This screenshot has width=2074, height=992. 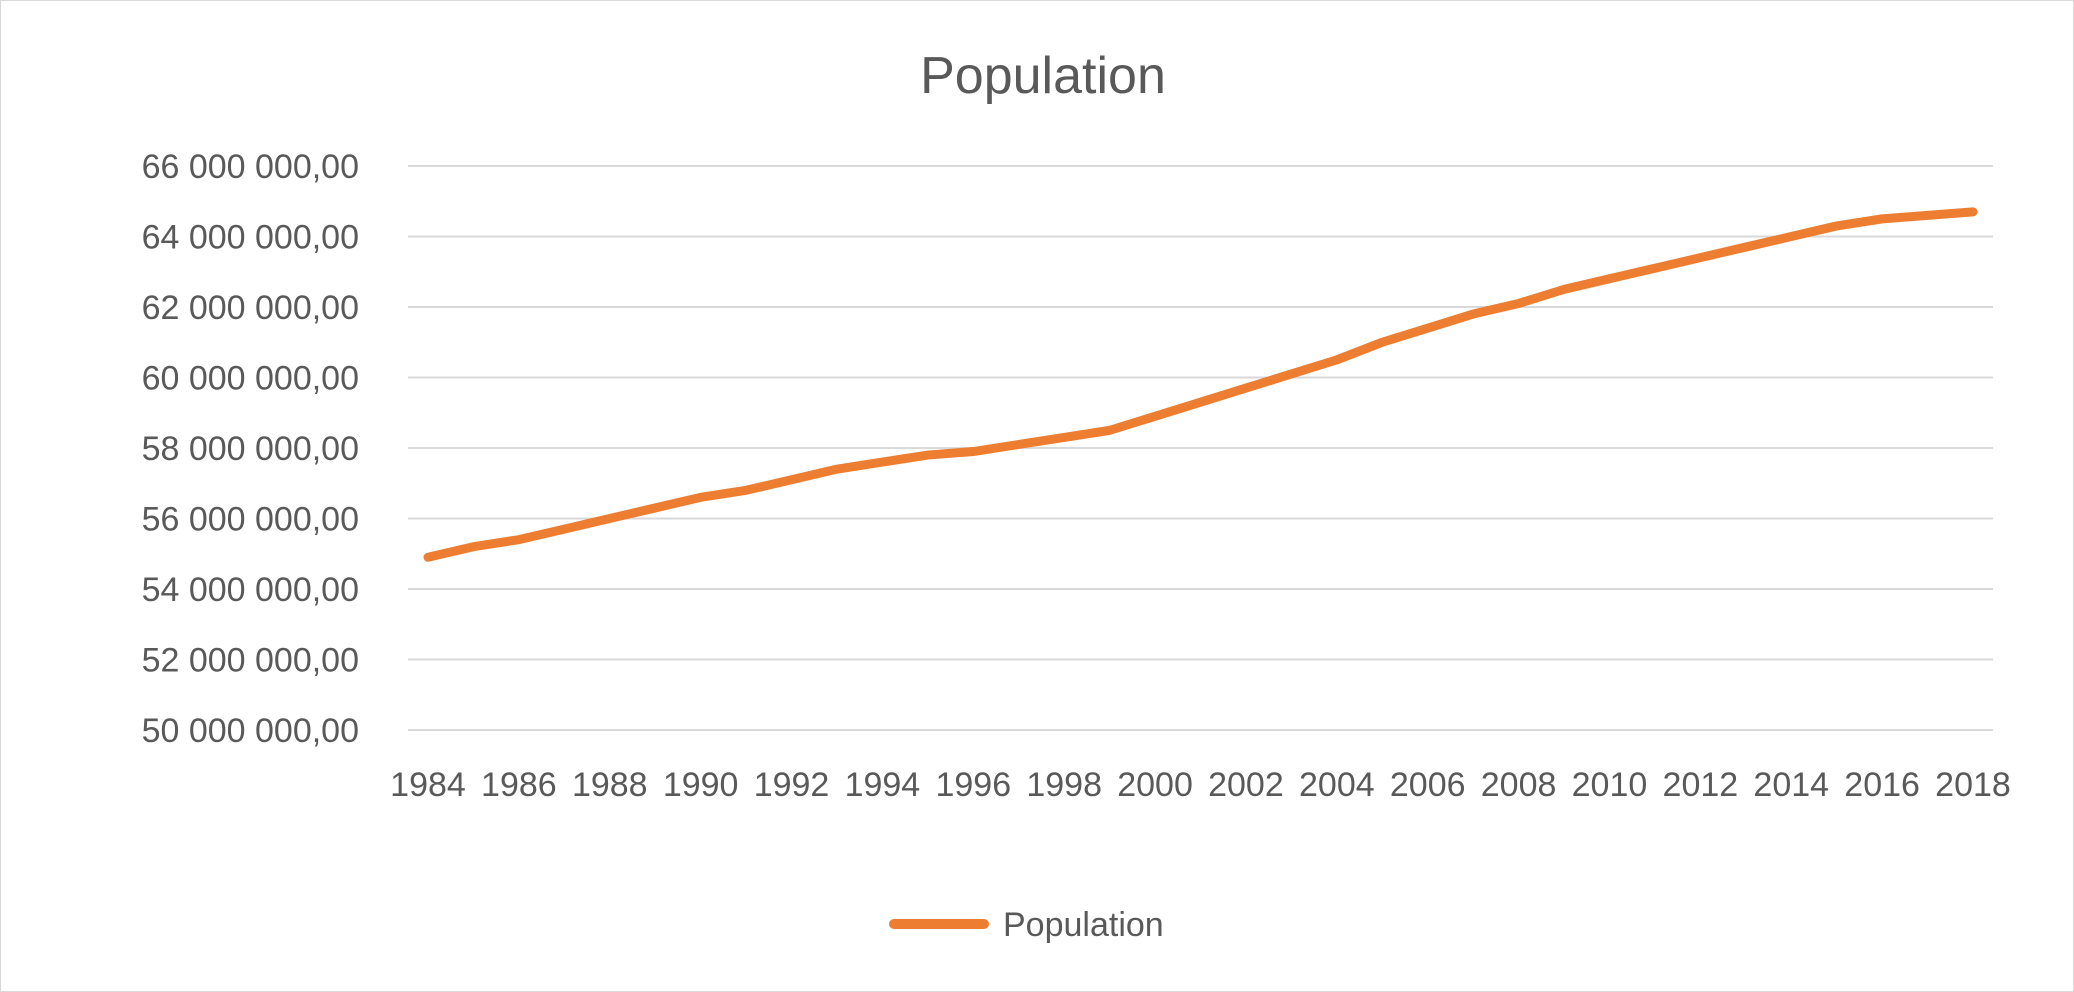 What do you see at coordinates (1791, 785) in the screenshot?
I see `x-tick-label: 2014` at bounding box center [1791, 785].